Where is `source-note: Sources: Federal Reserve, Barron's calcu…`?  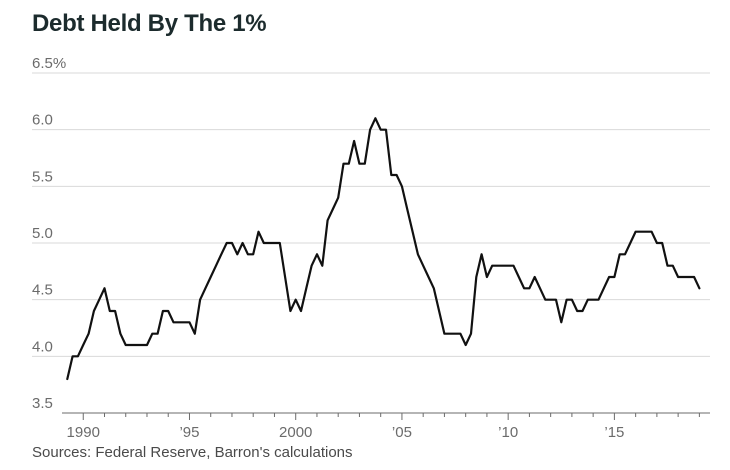
source-note: Sources: Federal Reserve, Barron's calcu… is located at coordinates (192, 452).